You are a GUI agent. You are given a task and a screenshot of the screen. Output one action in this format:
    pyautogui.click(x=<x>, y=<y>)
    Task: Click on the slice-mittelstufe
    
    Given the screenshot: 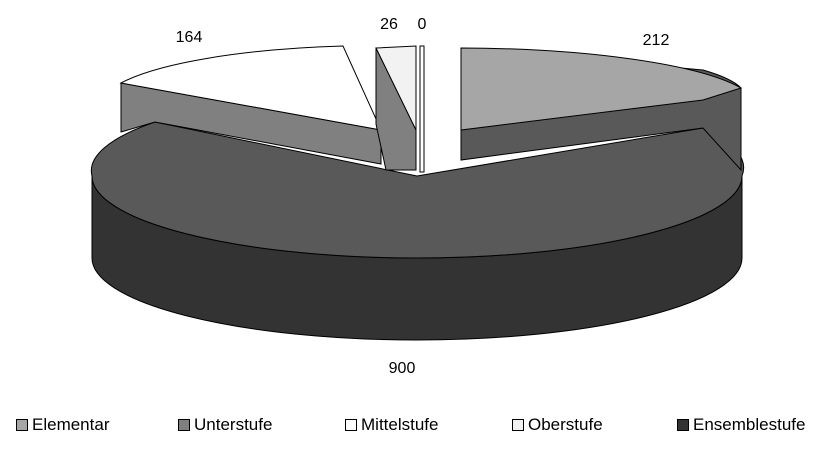 What is the action you would take?
    pyautogui.click(x=396, y=108)
    